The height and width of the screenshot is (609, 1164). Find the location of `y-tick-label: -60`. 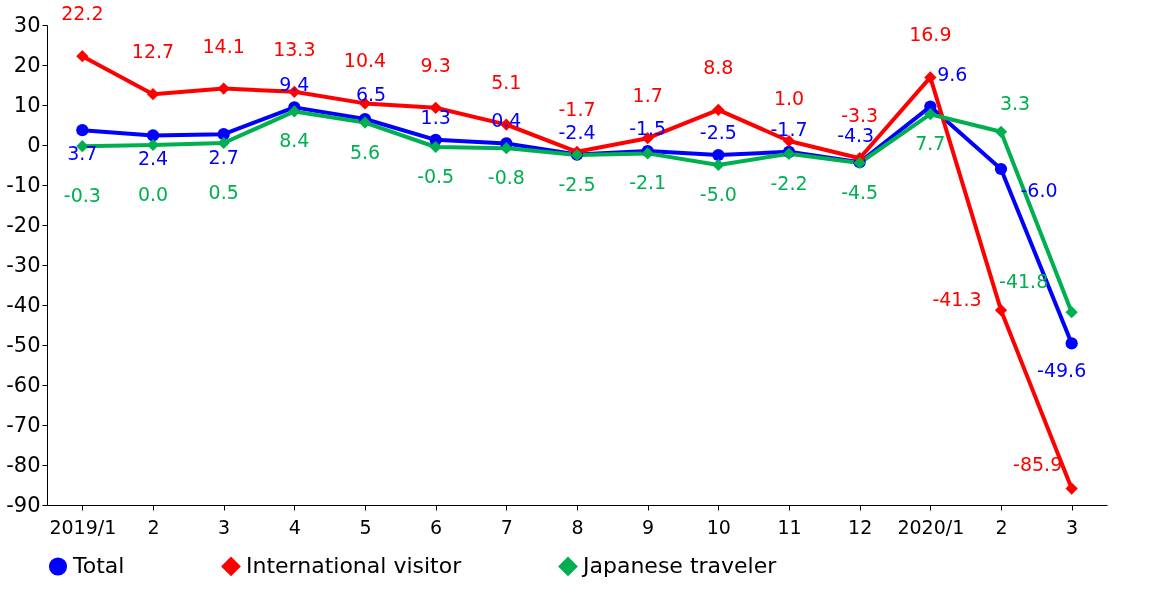

y-tick-label: -60 is located at coordinates (23, 384).